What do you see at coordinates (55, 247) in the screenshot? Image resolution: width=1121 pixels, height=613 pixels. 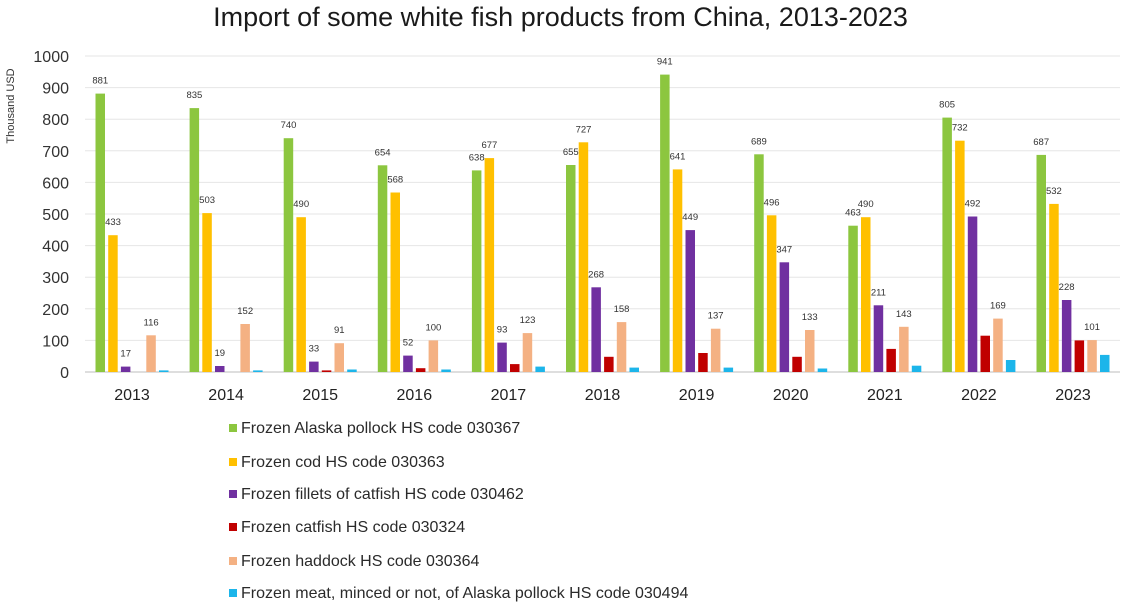 I see `y-tick-label: 400` at bounding box center [55, 247].